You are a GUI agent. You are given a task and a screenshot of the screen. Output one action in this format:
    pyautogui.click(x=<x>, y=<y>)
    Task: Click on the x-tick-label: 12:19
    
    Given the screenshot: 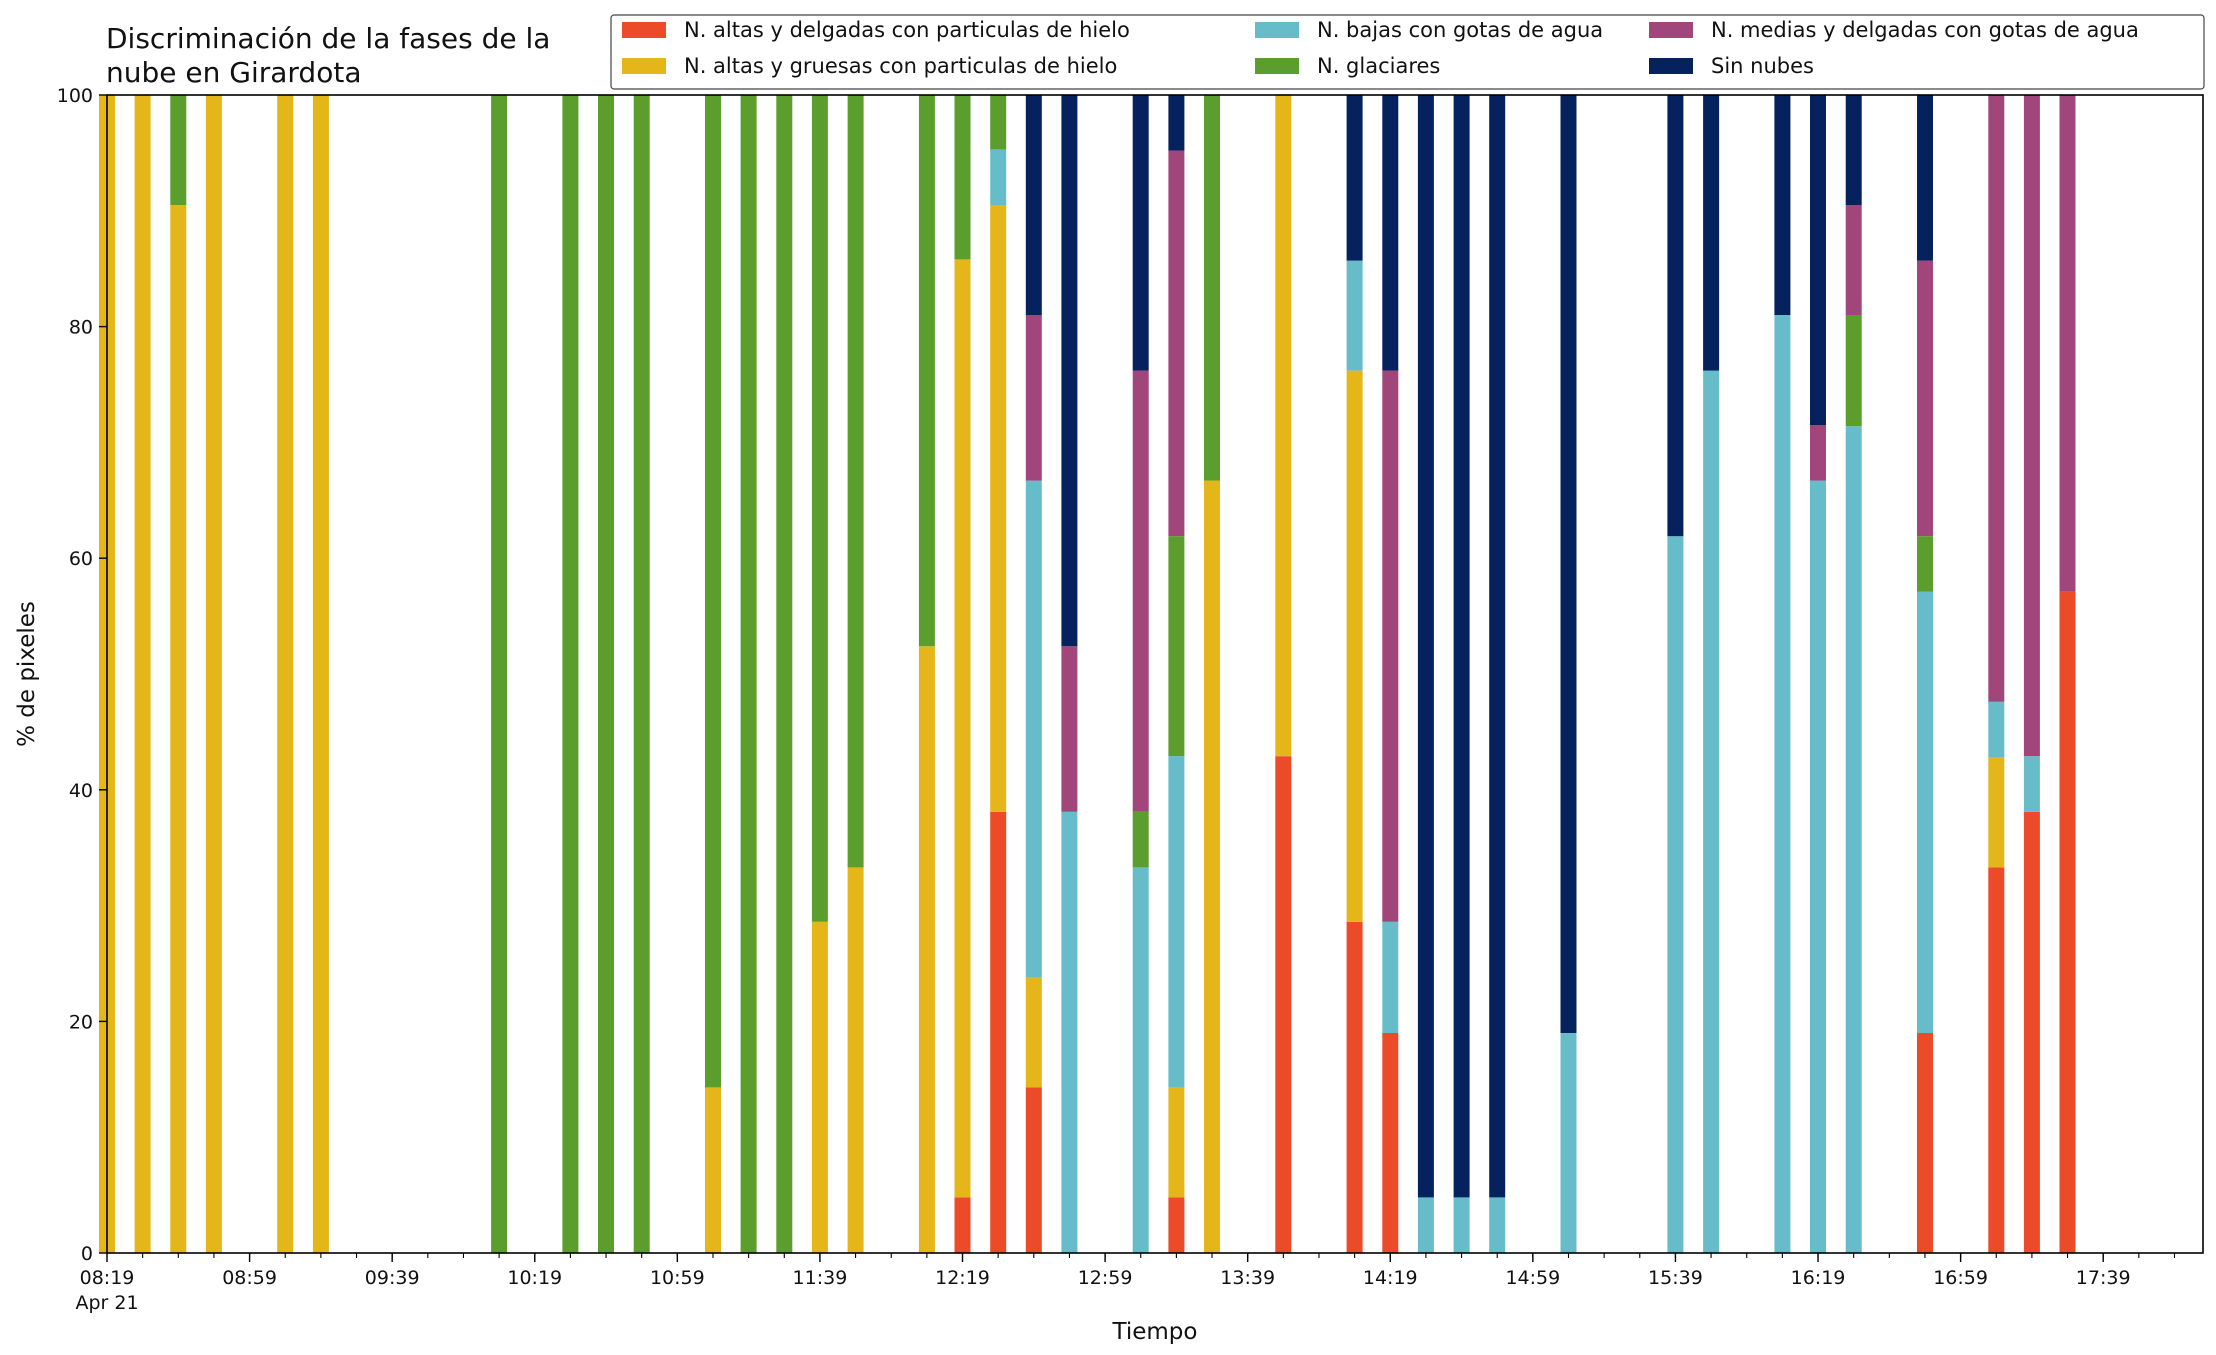 What is the action you would take?
    pyautogui.click(x=962, y=1278)
    